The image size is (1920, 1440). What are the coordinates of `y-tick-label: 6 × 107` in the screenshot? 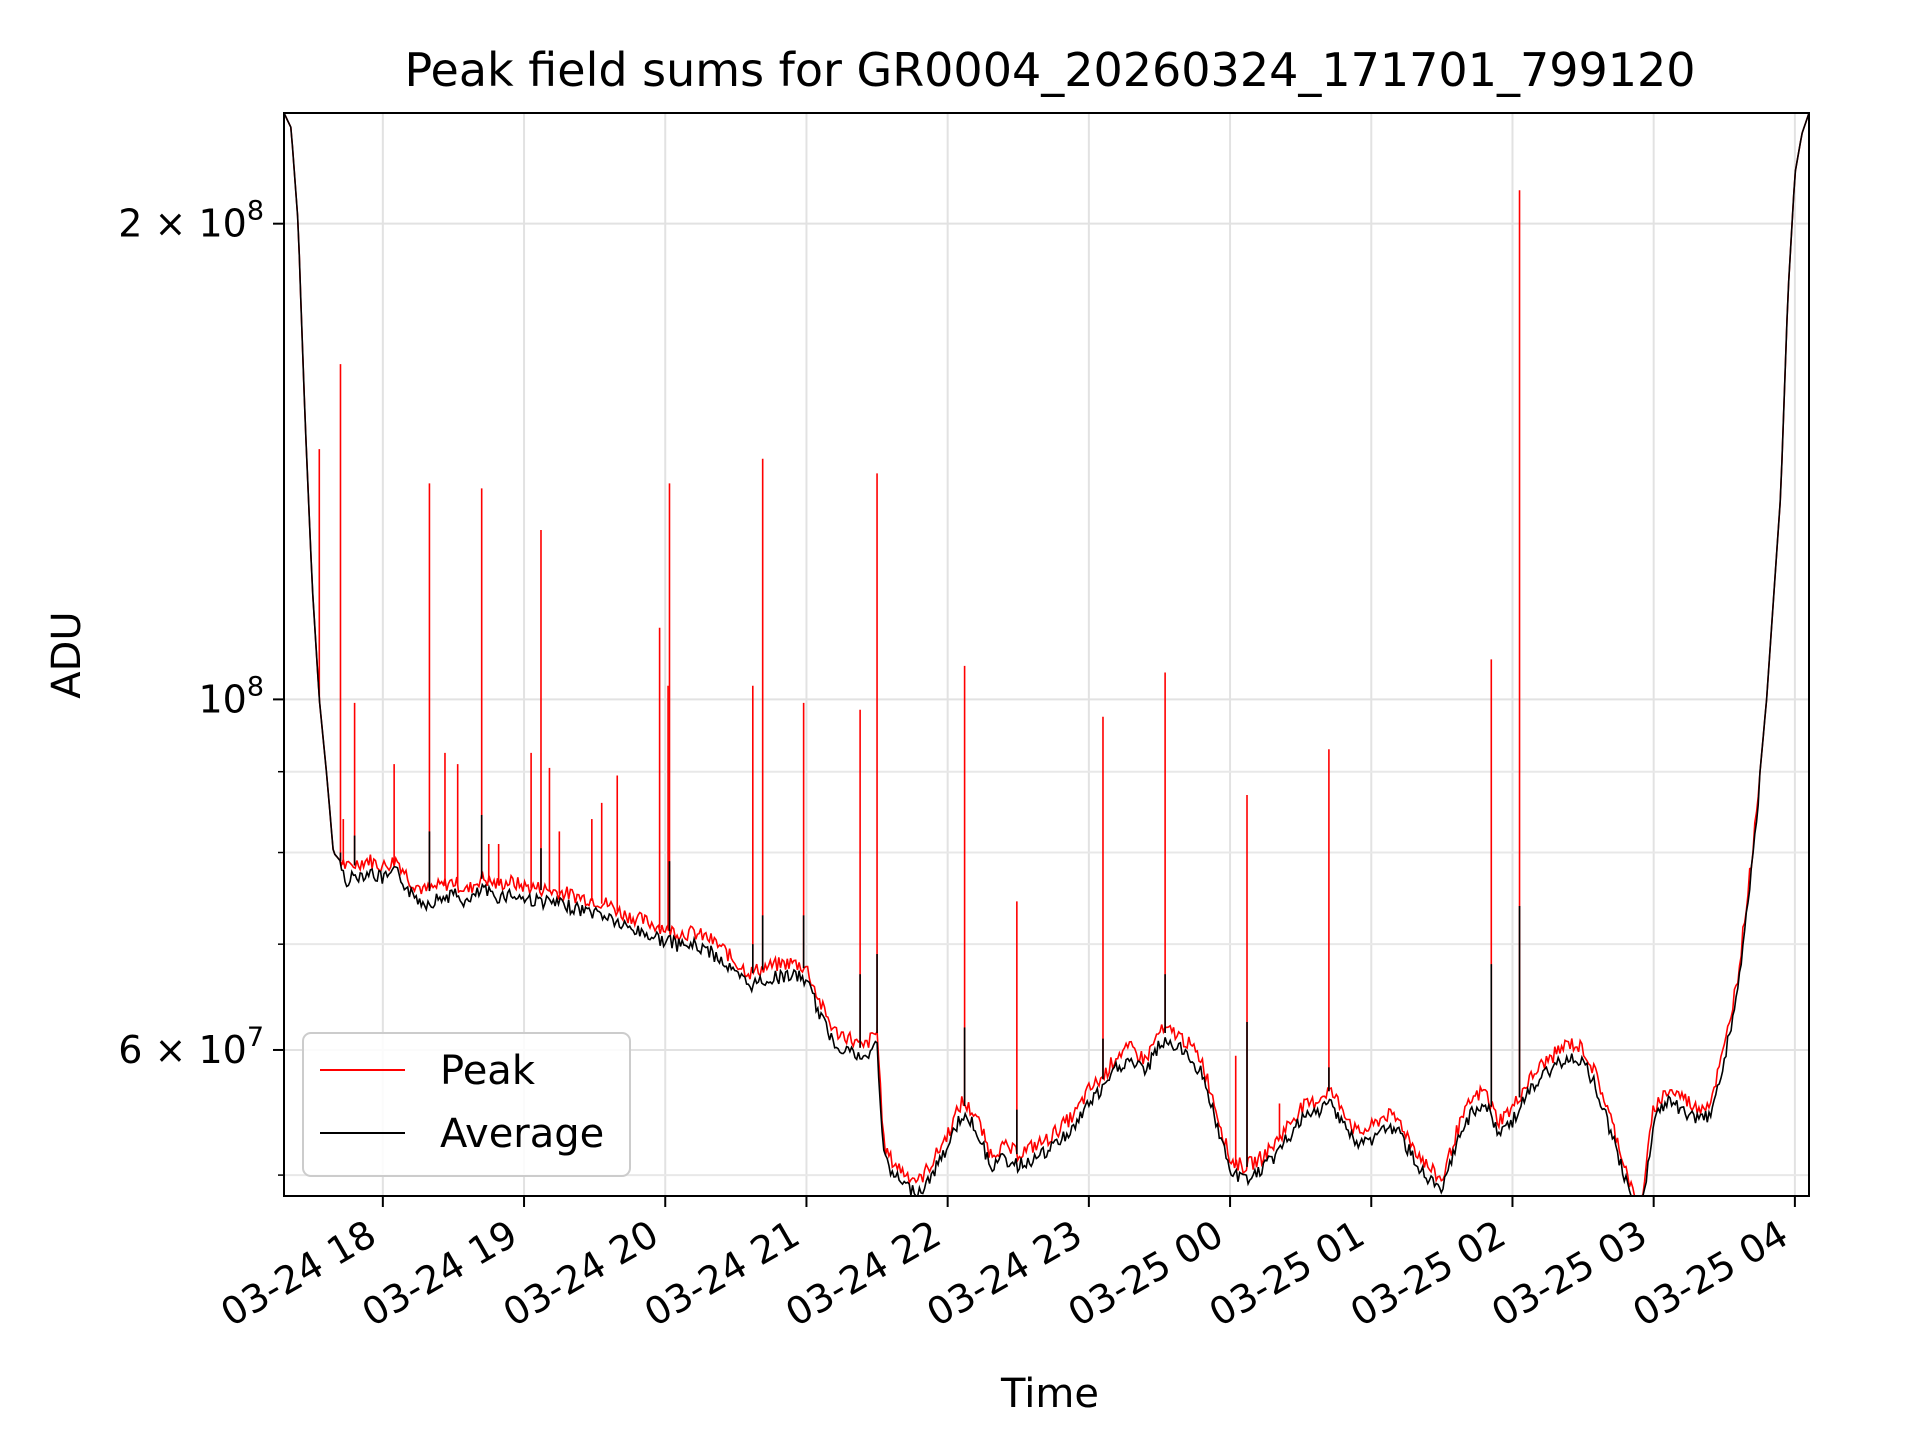 It's located at (191, 1047).